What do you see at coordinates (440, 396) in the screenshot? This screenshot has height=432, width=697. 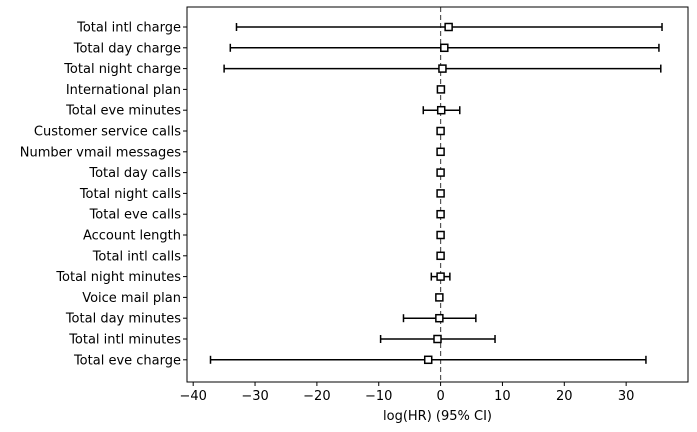 I see `x-tick-label: 0` at bounding box center [440, 396].